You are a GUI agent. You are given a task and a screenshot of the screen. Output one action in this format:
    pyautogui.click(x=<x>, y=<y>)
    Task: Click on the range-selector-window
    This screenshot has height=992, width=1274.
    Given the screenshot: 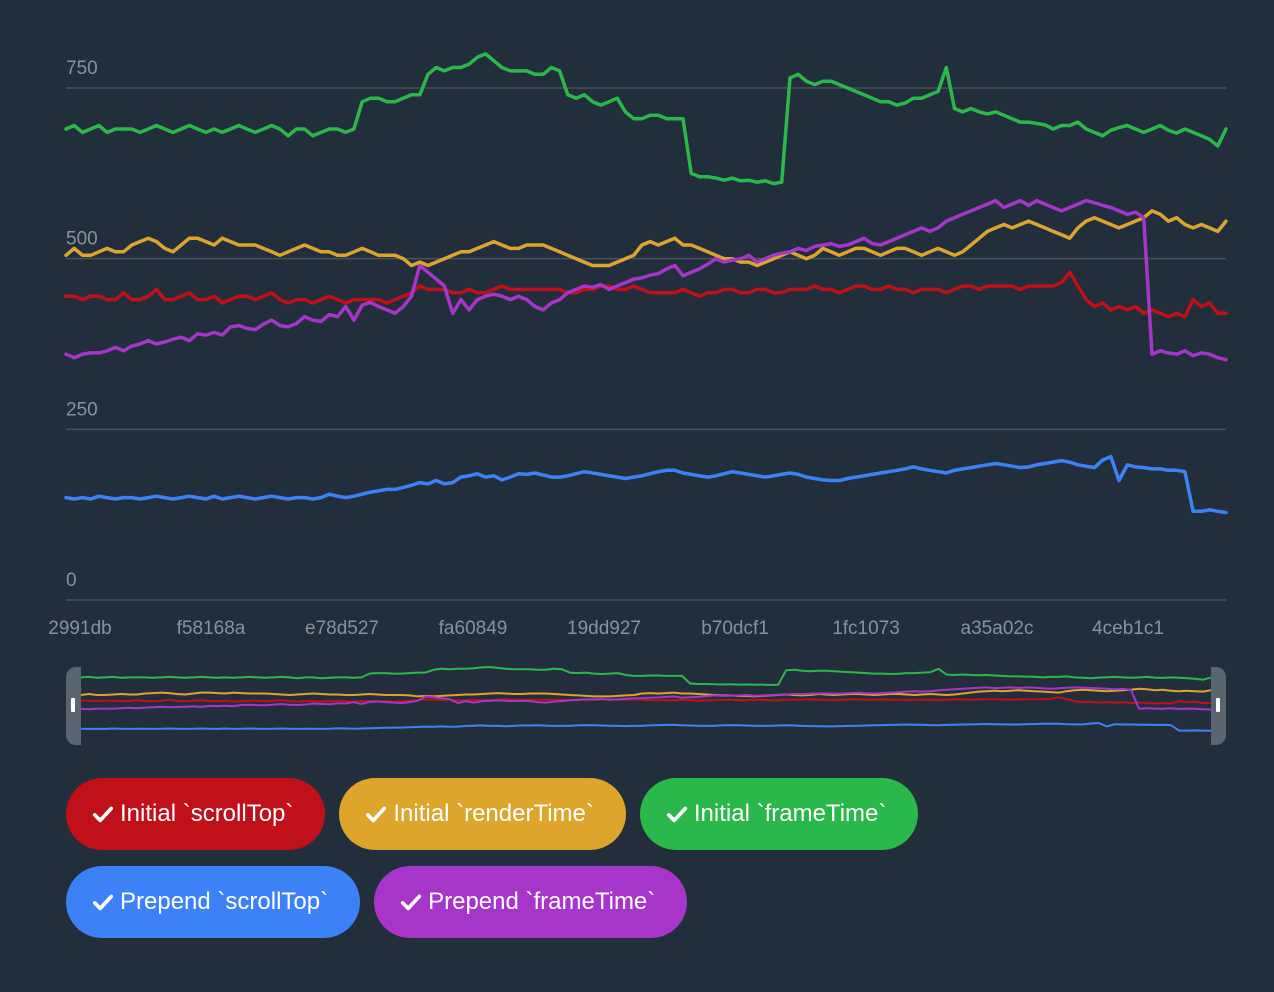 What is the action you would take?
    pyautogui.click(x=646, y=706)
    